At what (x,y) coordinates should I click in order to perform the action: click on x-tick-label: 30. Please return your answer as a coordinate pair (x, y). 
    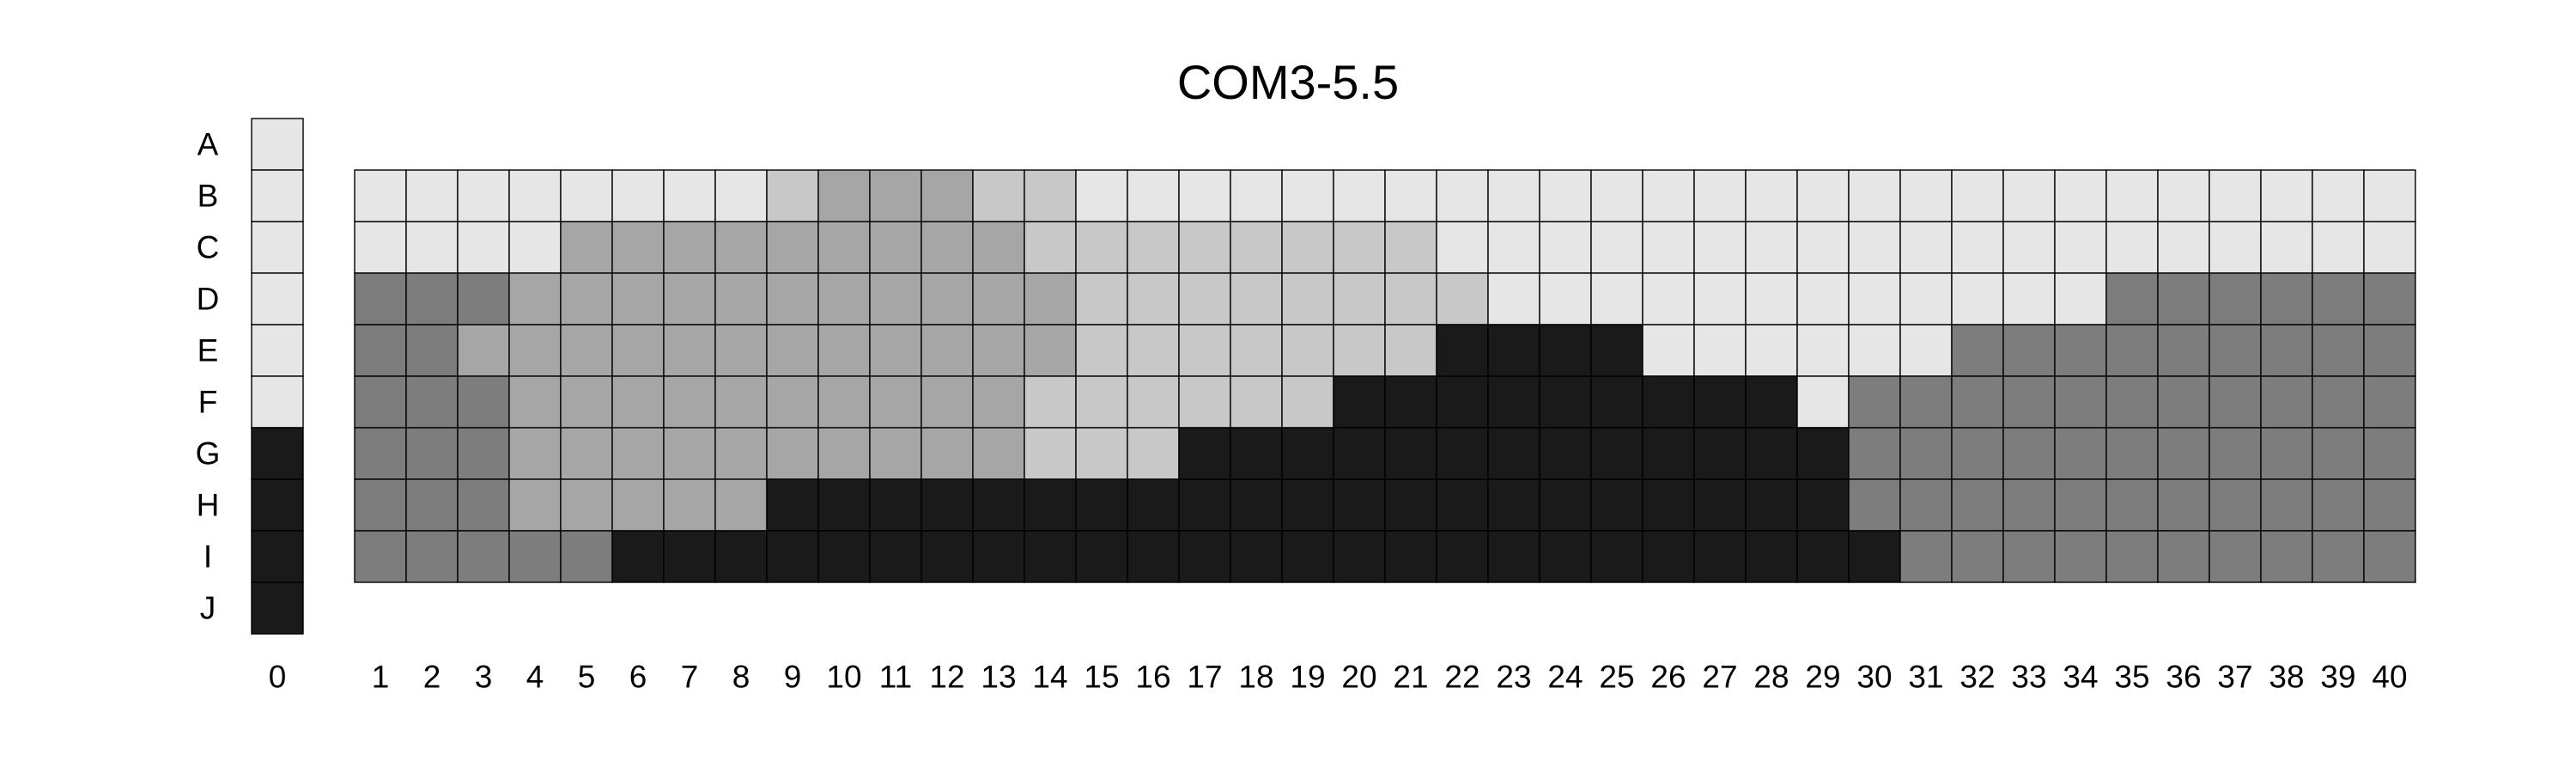
    Looking at the image, I should click on (1874, 677).